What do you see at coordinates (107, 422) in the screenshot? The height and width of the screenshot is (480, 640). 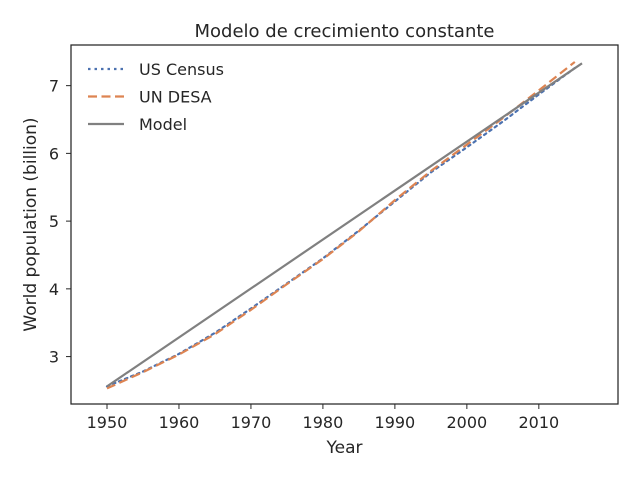 I see `x-tick-label: 1950` at bounding box center [107, 422].